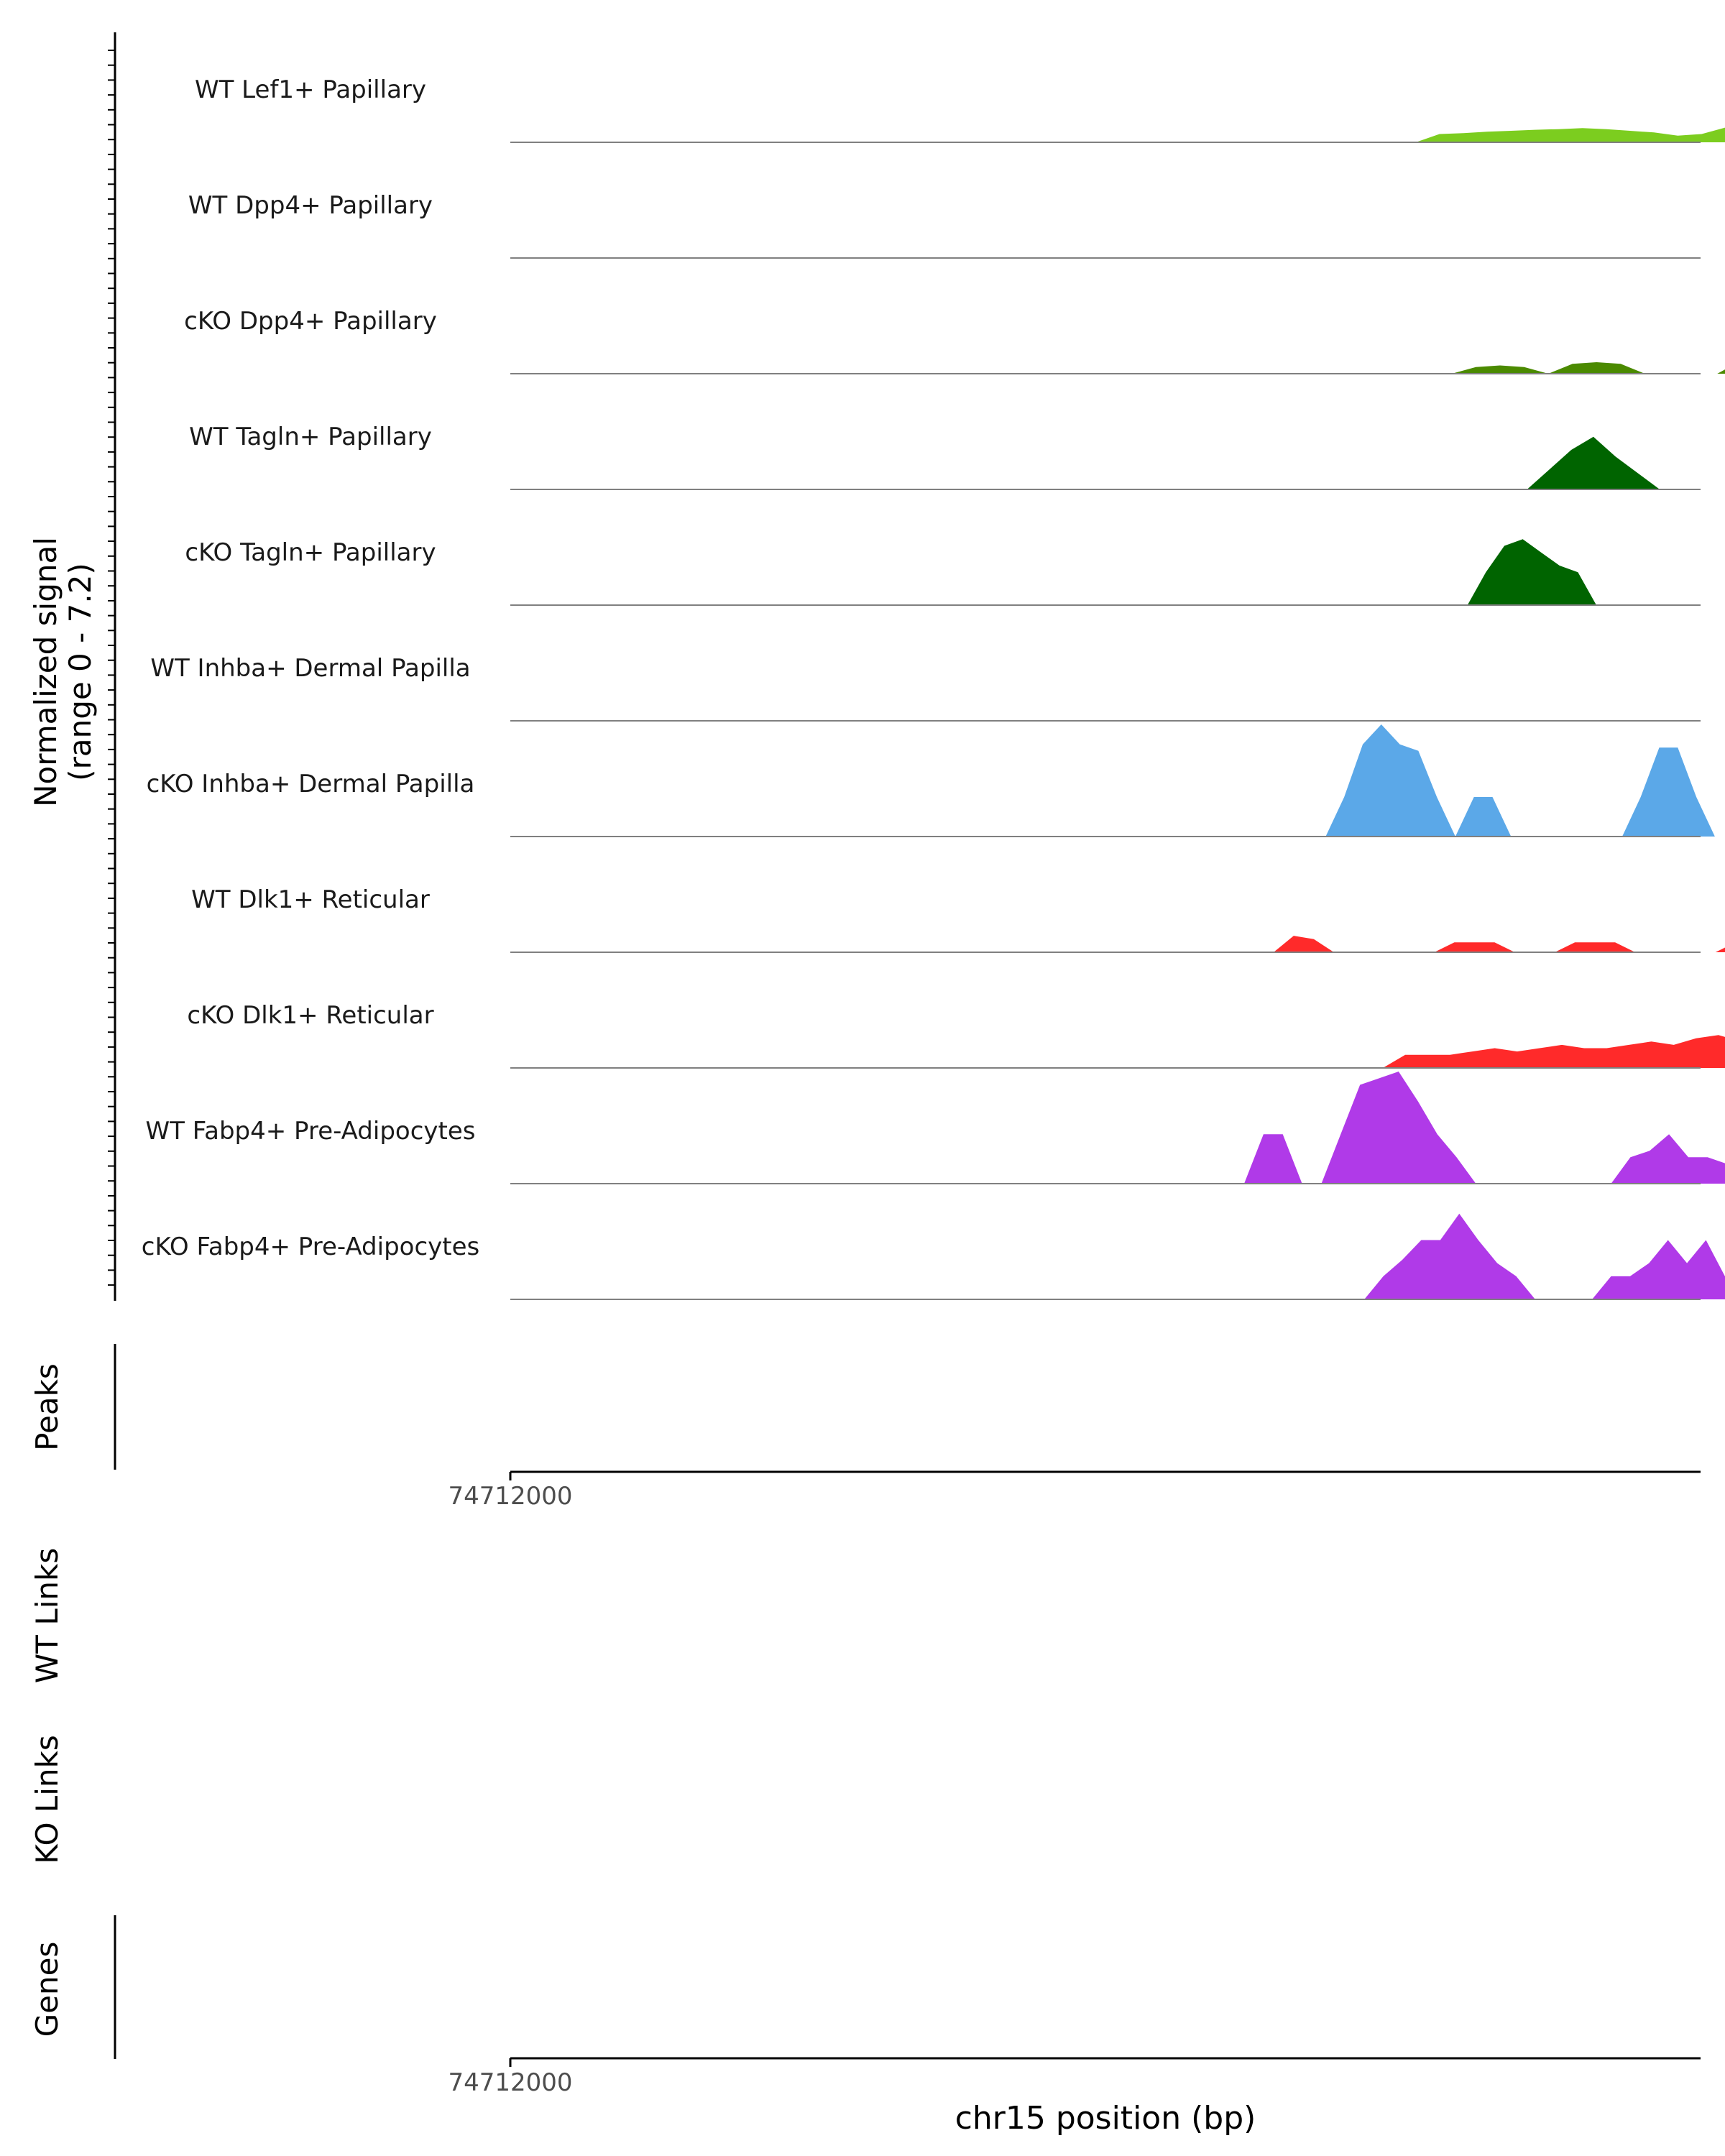 This screenshot has height=2156, width=1725. What do you see at coordinates (944, 225) in the screenshot?
I see `track-2: WT Dpp4+ Papillary` at bounding box center [944, 225].